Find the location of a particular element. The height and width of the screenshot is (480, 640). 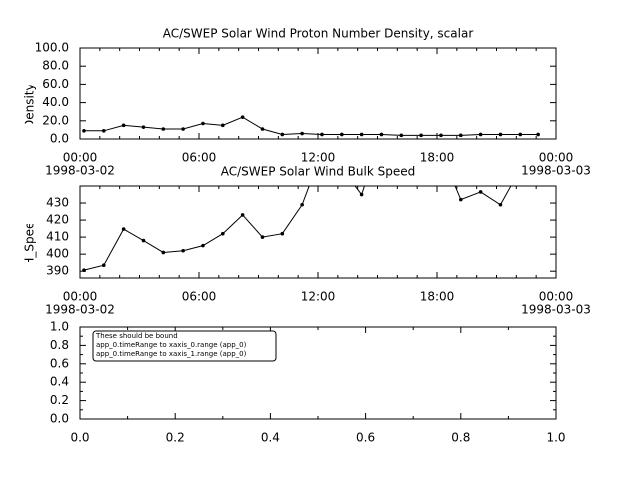

y-tick-label: 390 is located at coordinates (57, 271).